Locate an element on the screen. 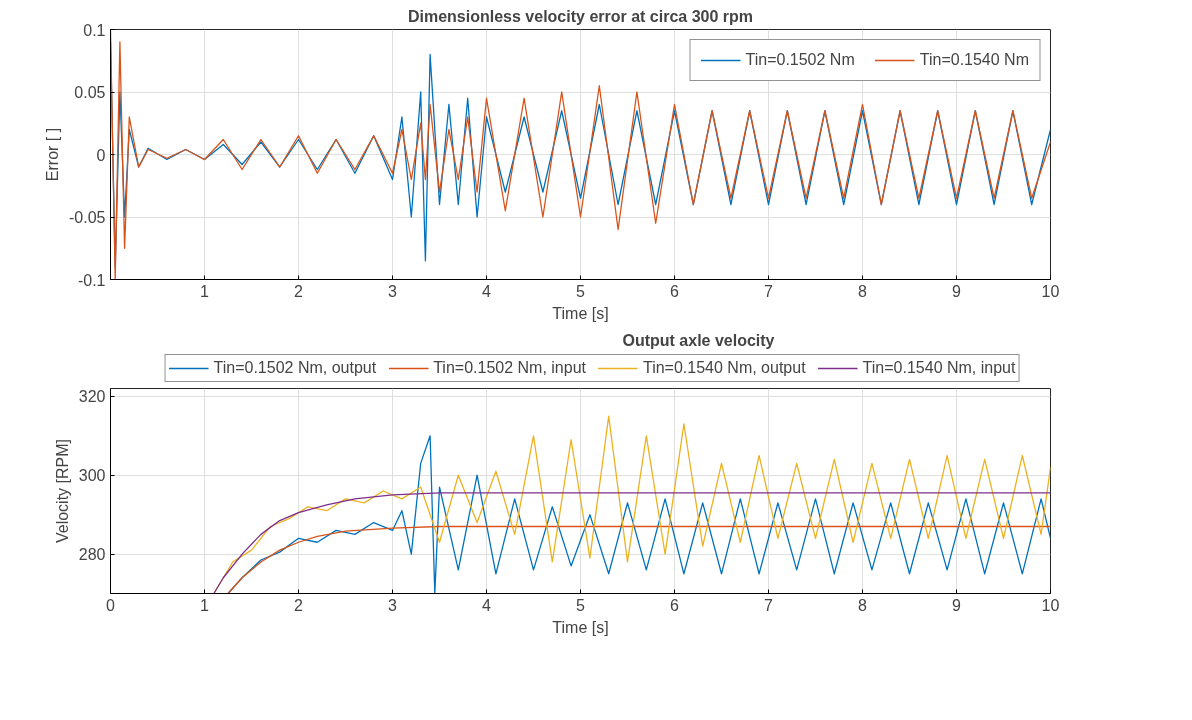 The height and width of the screenshot is (720, 1192). y-tick-label: 280 is located at coordinates (92, 555).